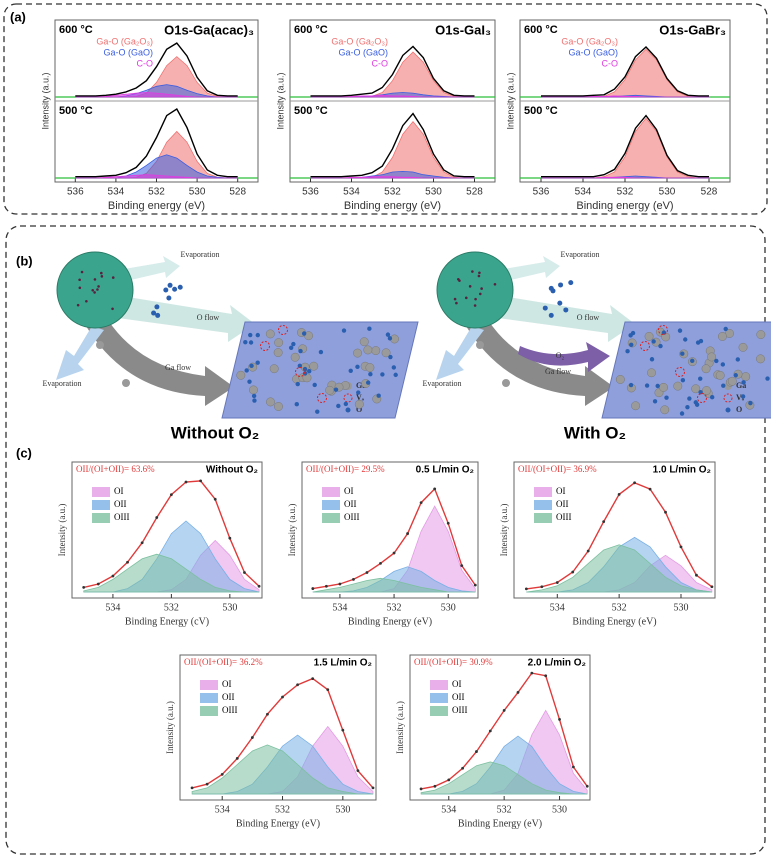  I want to click on substrate, so click(686, 370).